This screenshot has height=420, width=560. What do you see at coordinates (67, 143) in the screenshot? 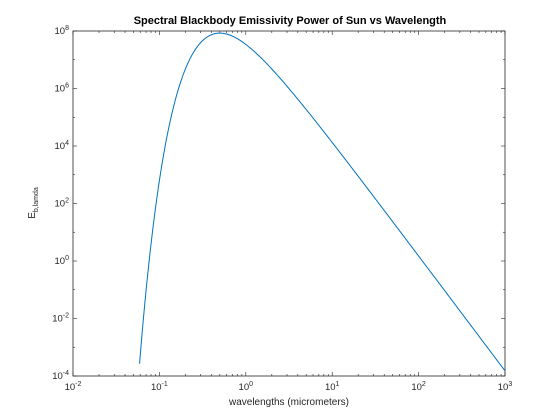
I see `y-tick-label-exponent: 4` at bounding box center [67, 143].